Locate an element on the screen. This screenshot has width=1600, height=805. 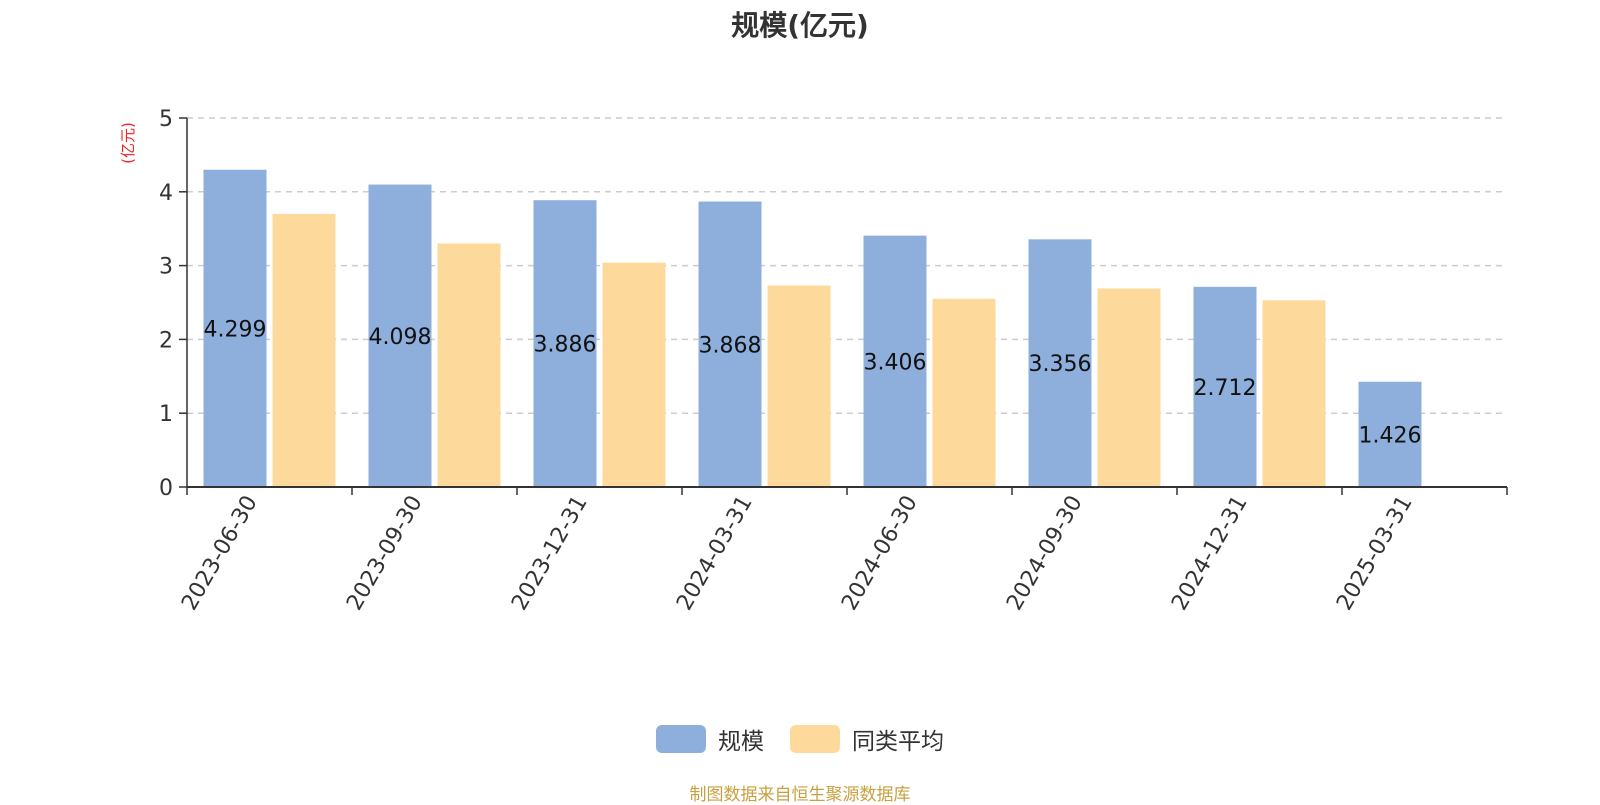
data-label-scale-6: 2.712 is located at coordinates (1225, 388).